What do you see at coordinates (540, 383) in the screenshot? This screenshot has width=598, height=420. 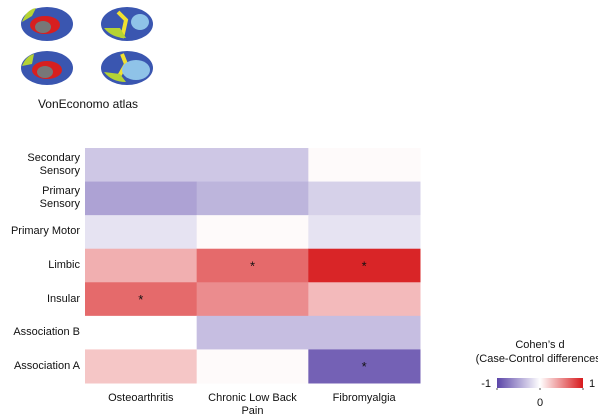 I see `colorbar` at bounding box center [540, 383].